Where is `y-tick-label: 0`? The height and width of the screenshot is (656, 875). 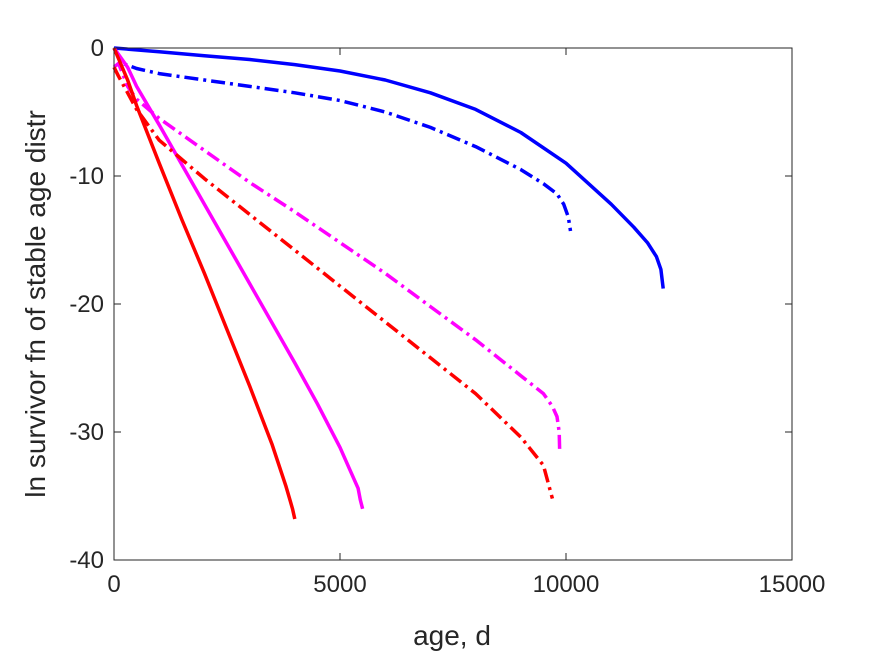 y-tick-label: 0 is located at coordinates (97, 48).